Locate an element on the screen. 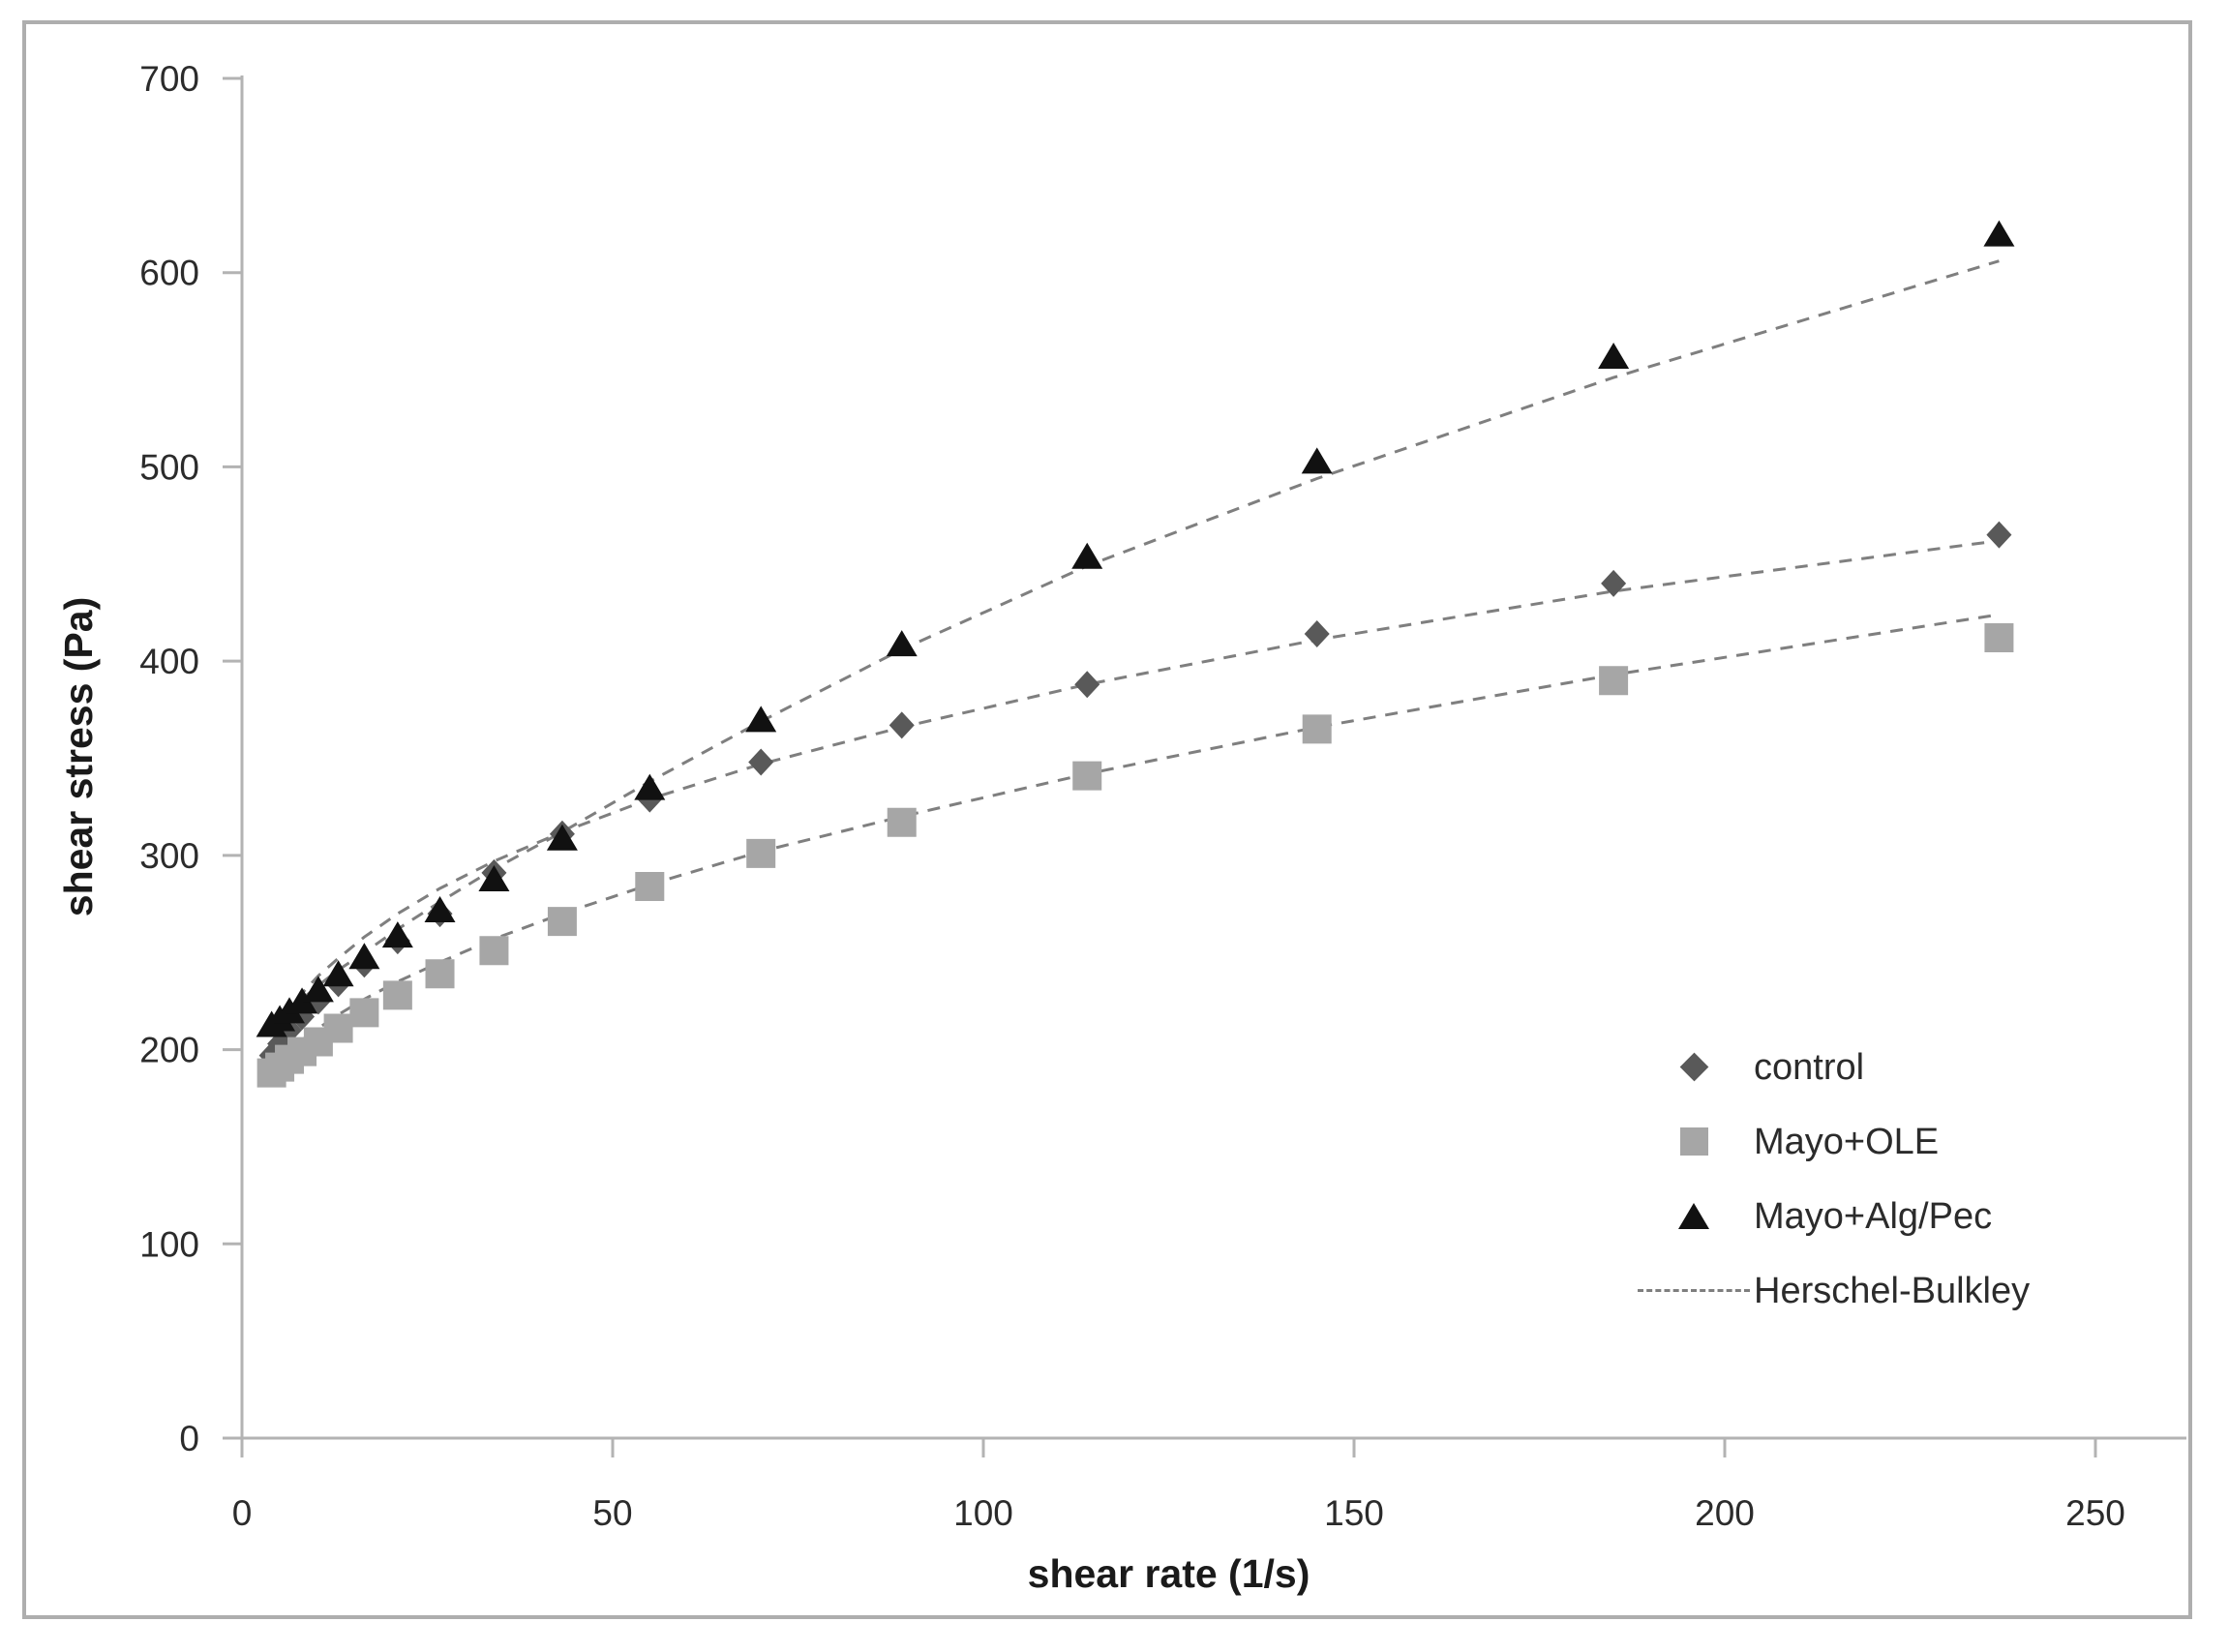  legend-label-control: control is located at coordinates (1809, 1067).